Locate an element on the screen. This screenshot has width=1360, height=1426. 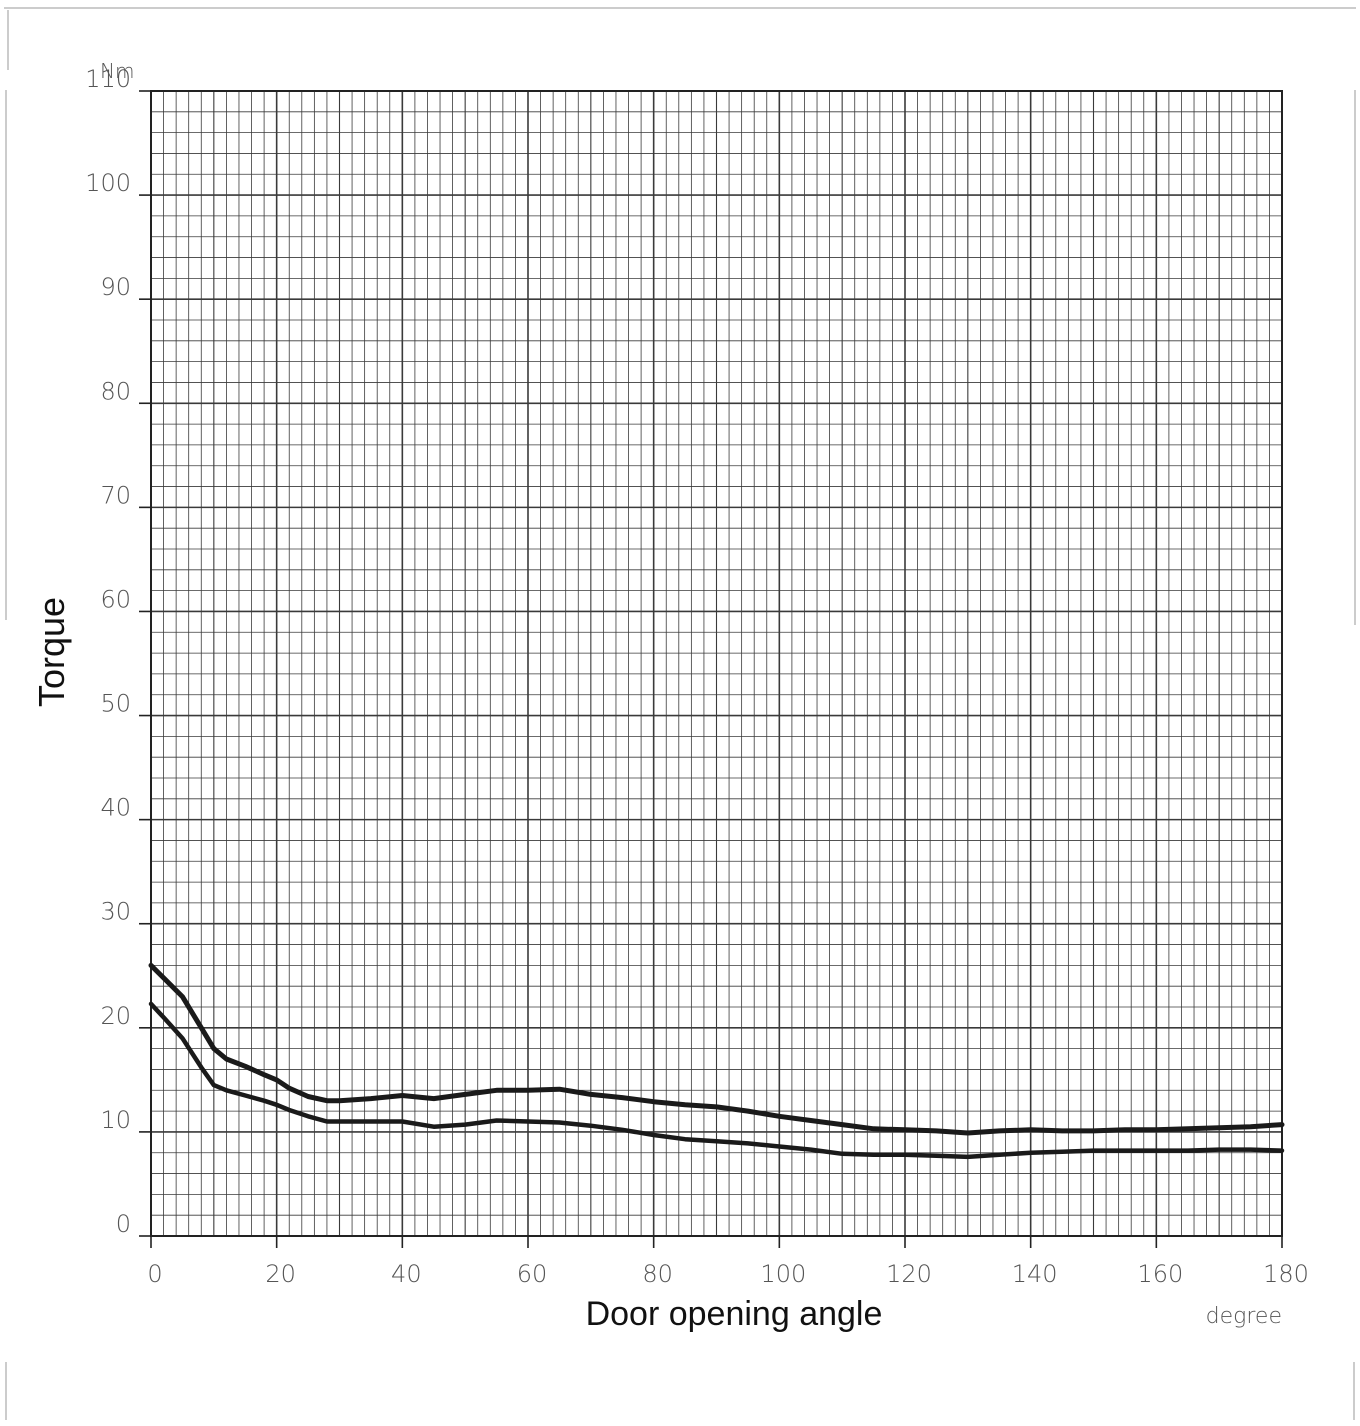
y-tick-label: 60 is located at coordinates (115, 599).